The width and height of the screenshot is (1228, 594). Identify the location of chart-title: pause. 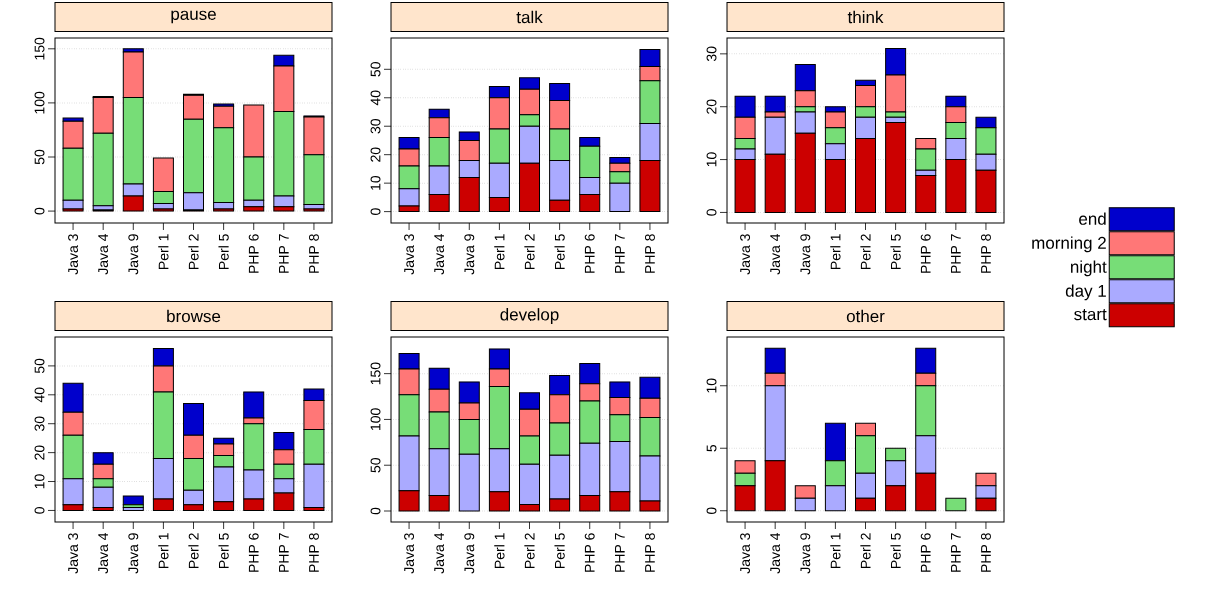
(193, 17).